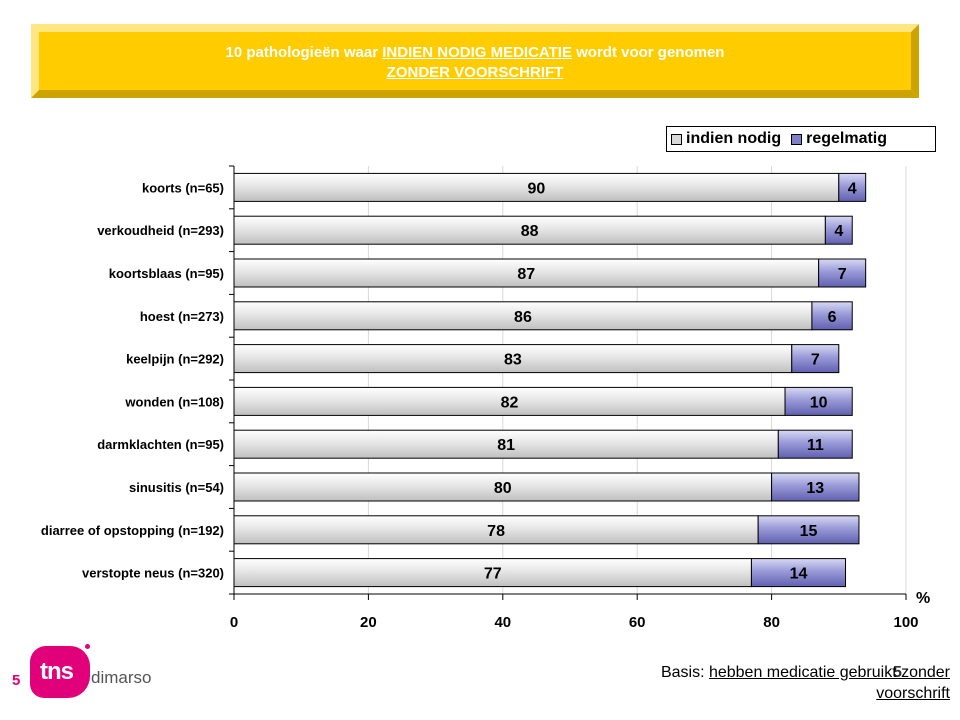 This screenshot has width=960, height=720. What do you see at coordinates (182, 316) in the screenshot?
I see `category-label: hoest (n=273)` at bounding box center [182, 316].